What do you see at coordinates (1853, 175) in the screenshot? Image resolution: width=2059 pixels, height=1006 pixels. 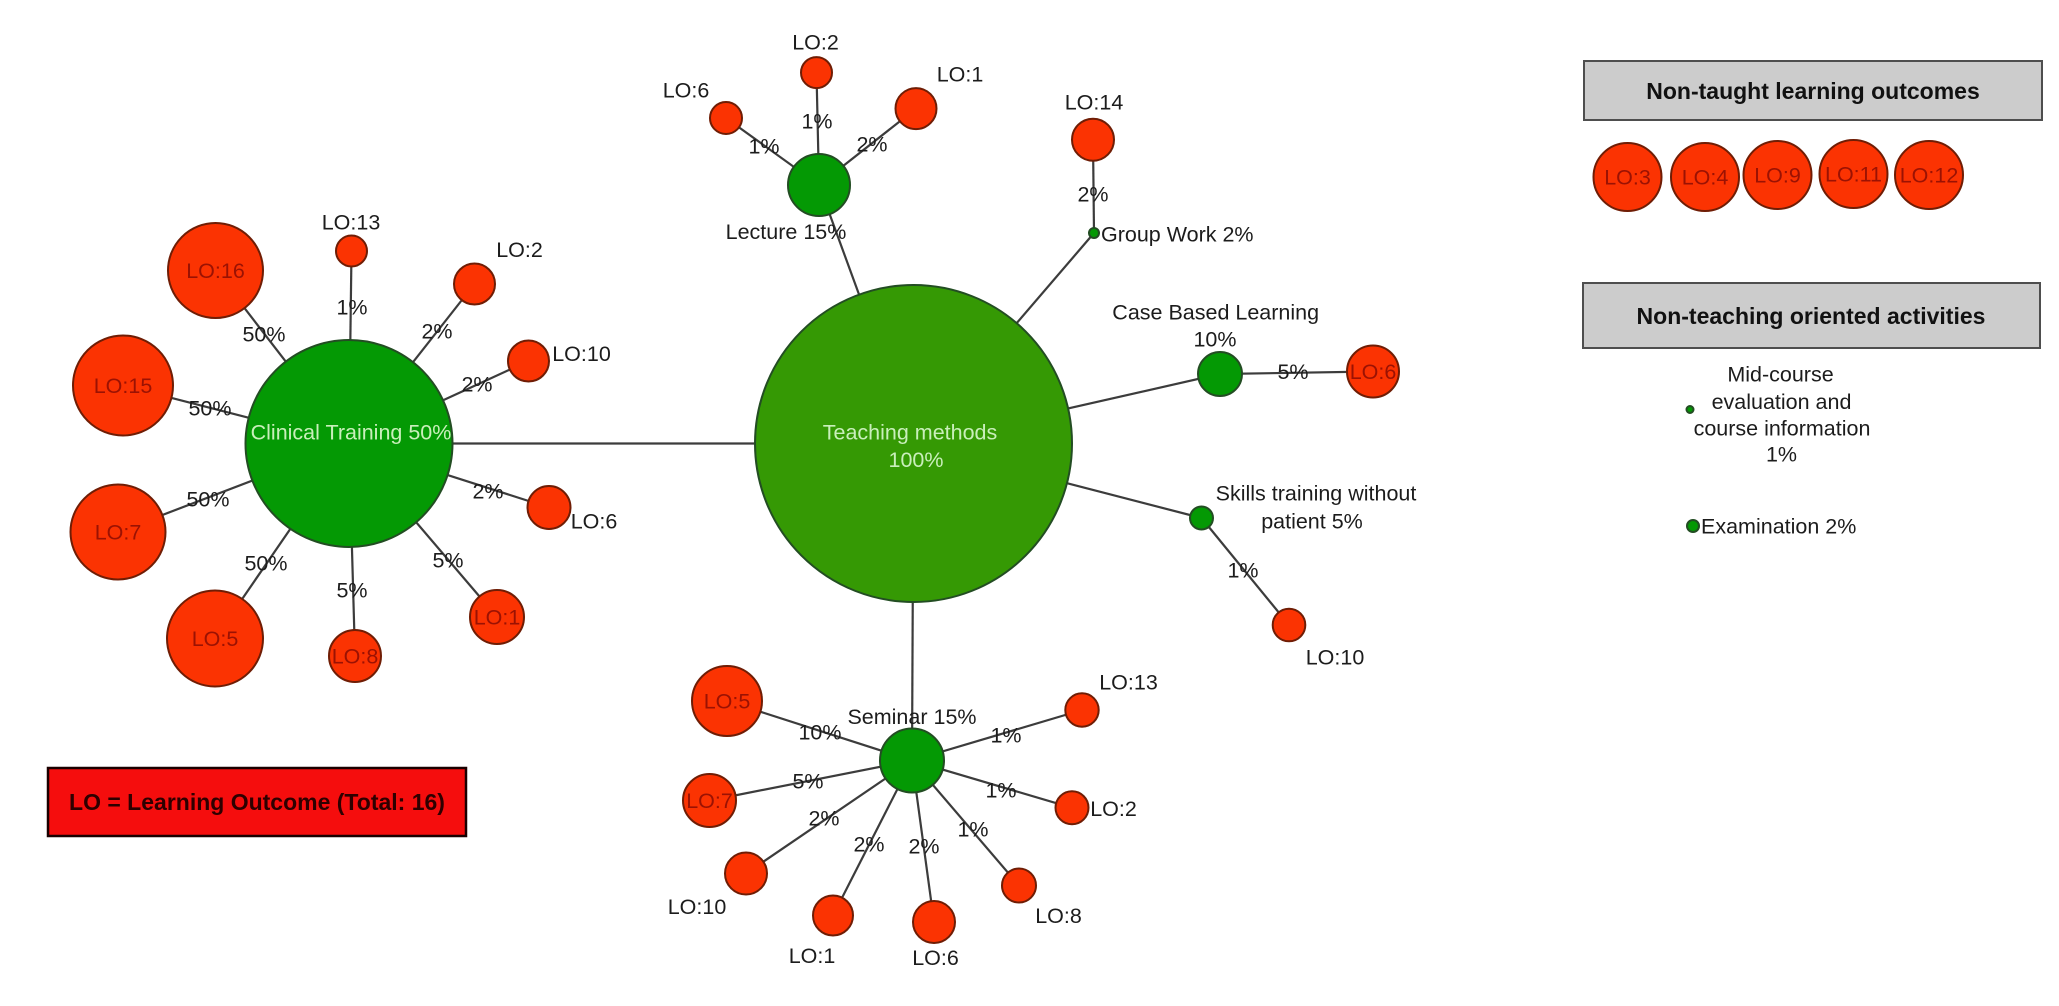 I see `svg-text: LO:11` at bounding box center [1853, 175].